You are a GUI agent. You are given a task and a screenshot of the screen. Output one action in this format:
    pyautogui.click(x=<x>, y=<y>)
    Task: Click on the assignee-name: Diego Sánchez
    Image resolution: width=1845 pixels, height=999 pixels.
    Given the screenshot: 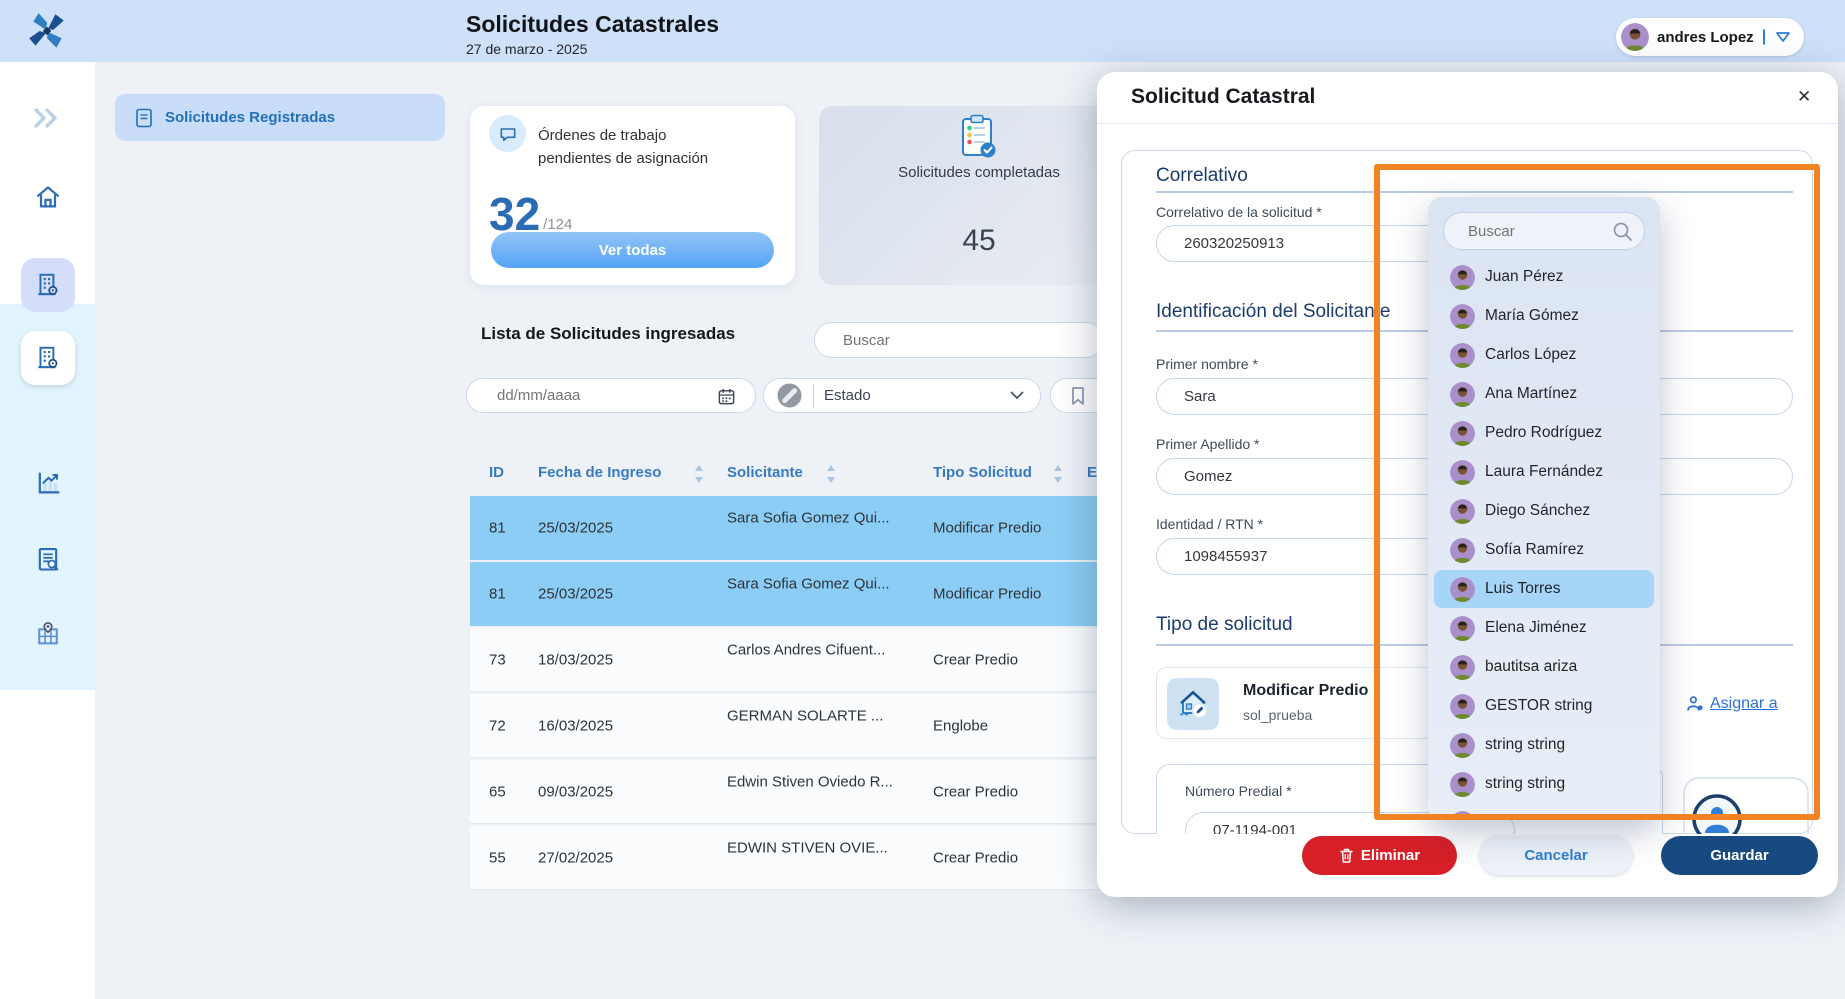 What is the action you would take?
    pyautogui.click(x=1538, y=510)
    